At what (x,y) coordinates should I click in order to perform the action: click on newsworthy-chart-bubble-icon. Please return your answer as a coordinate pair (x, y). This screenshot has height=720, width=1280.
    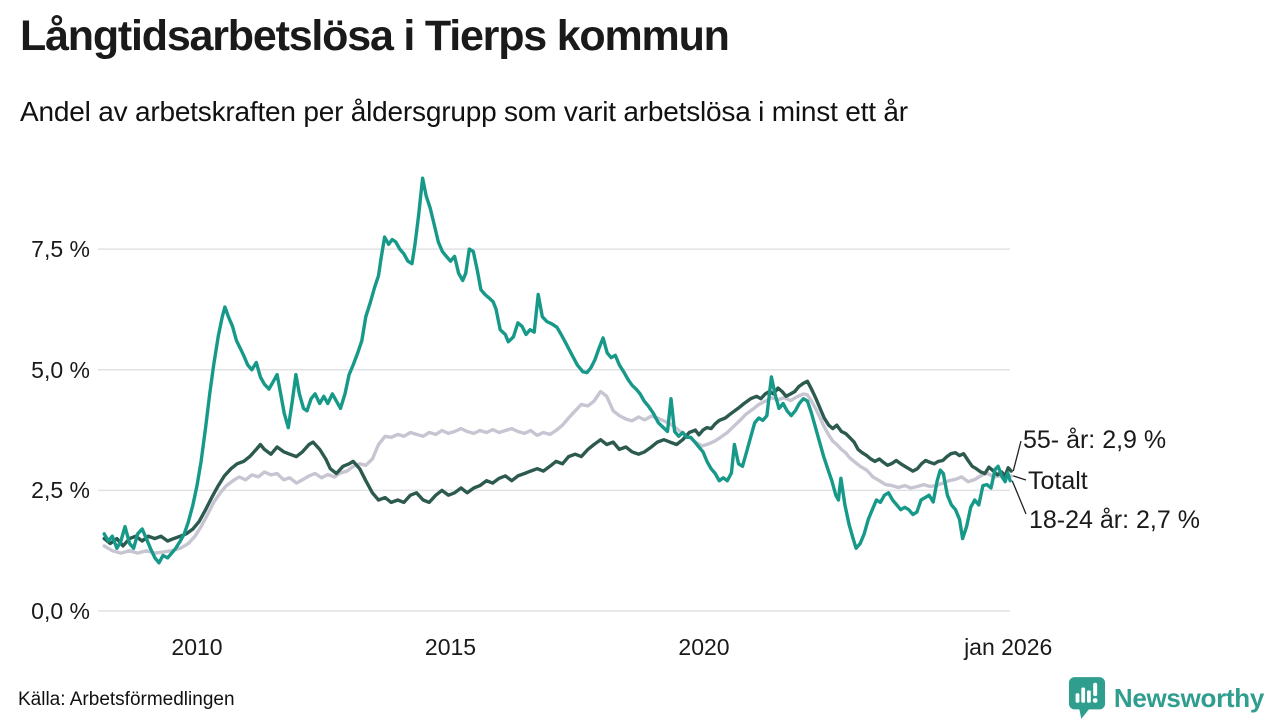
    Looking at the image, I should click on (1087, 698).